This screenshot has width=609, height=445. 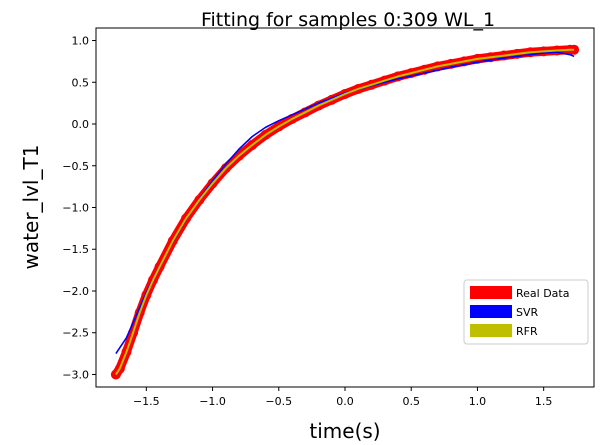 What do you see at coordinates (345, 401) in the screenshot?
I see `x-tick-label: 0.0` at bounding box center [345, 401].